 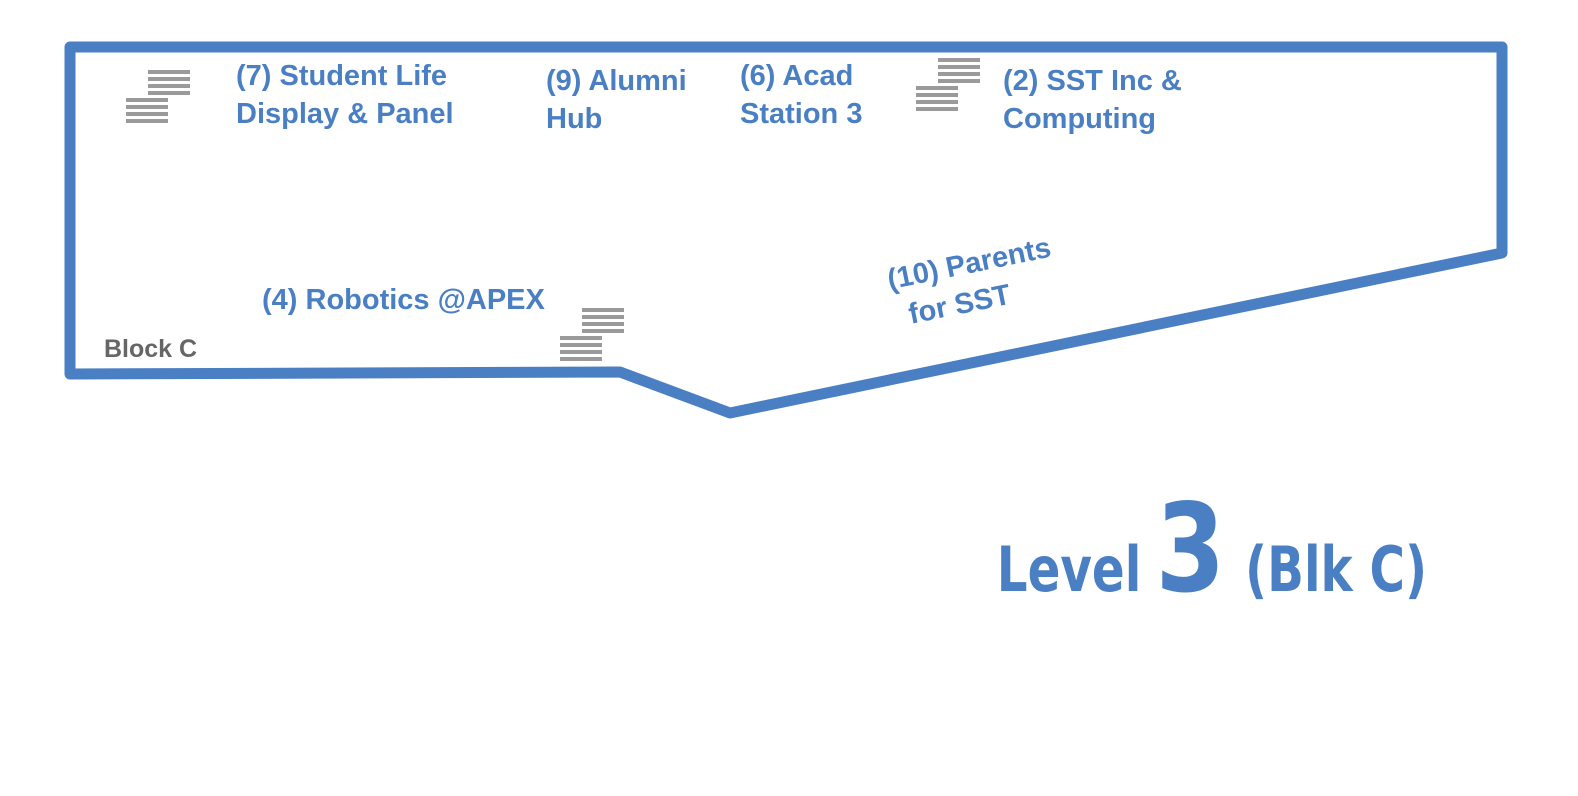 What do you see at coordinates (574, 119) in the screenshot?
I see `location-label-line: Hub` at bounding box center [574, 119].